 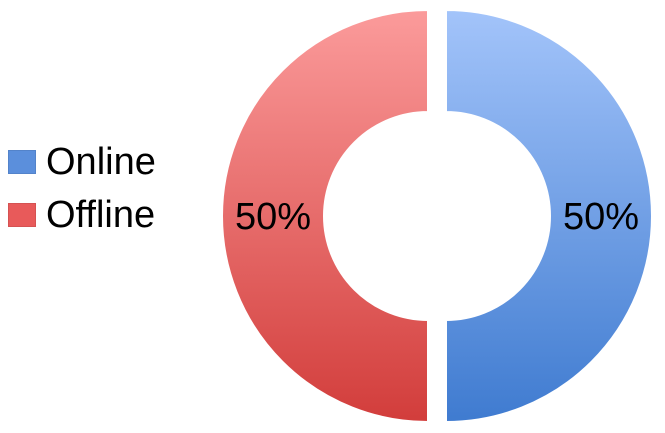 I want to click on legend-swatch-online, so click(x=22, y=162).